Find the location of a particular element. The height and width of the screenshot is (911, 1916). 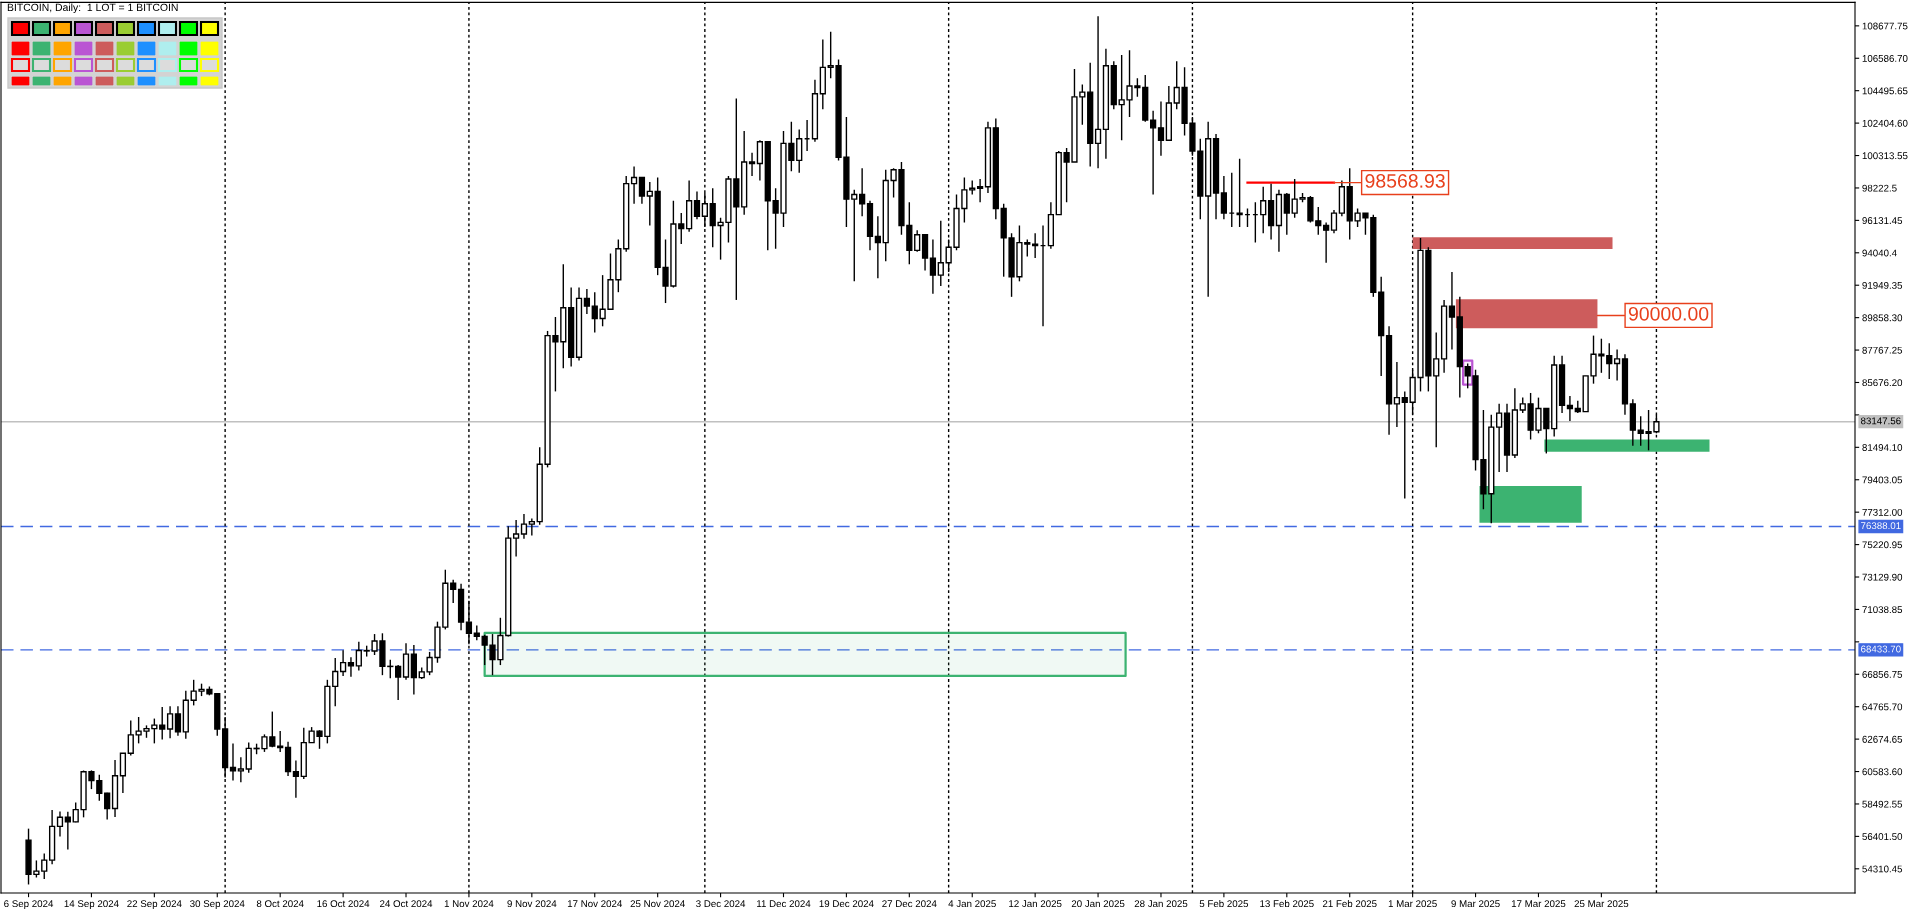

x-tick-label: 6 Sep 2024 is located at coordinates (29, 905).